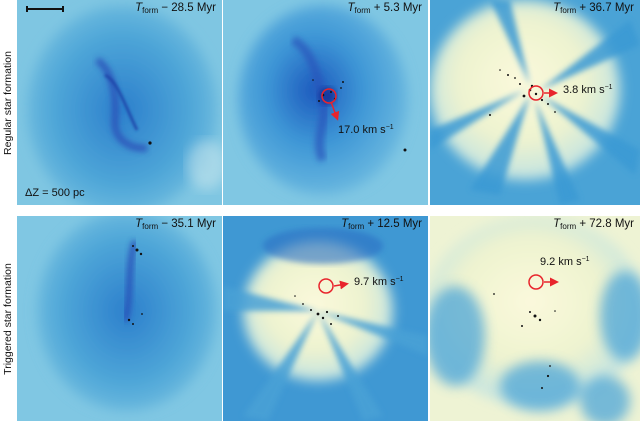 The image size is (640, 421). What do you see at coordinates (175, 224) in the screenshot?
I see `panel-time-label: Tform − 35.1 Myr` at bounding box center [175, 224].